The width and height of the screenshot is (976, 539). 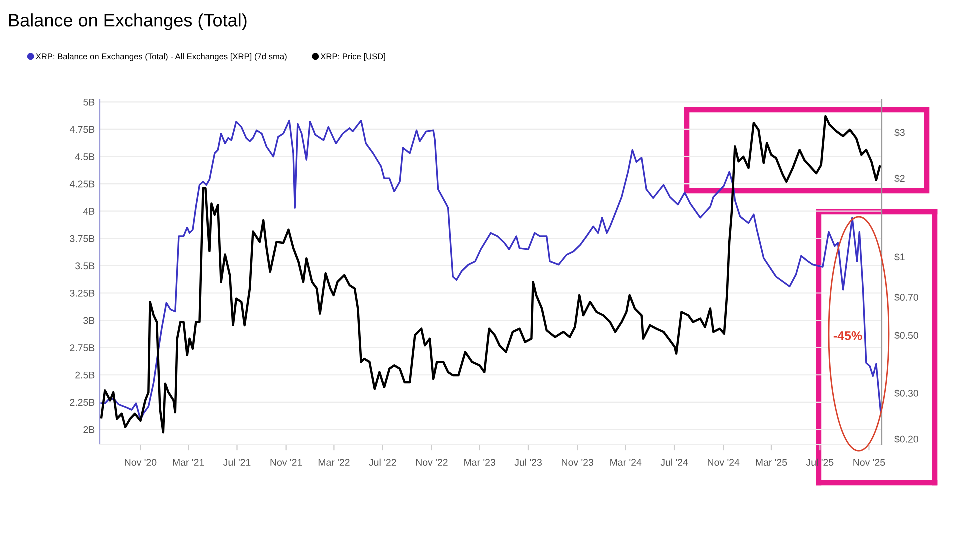 I want to click on legend-label: XRP: Balance on Exchanges (Total) - All Exchanges [XRP] (7d sma), so click(x=161, y=58).